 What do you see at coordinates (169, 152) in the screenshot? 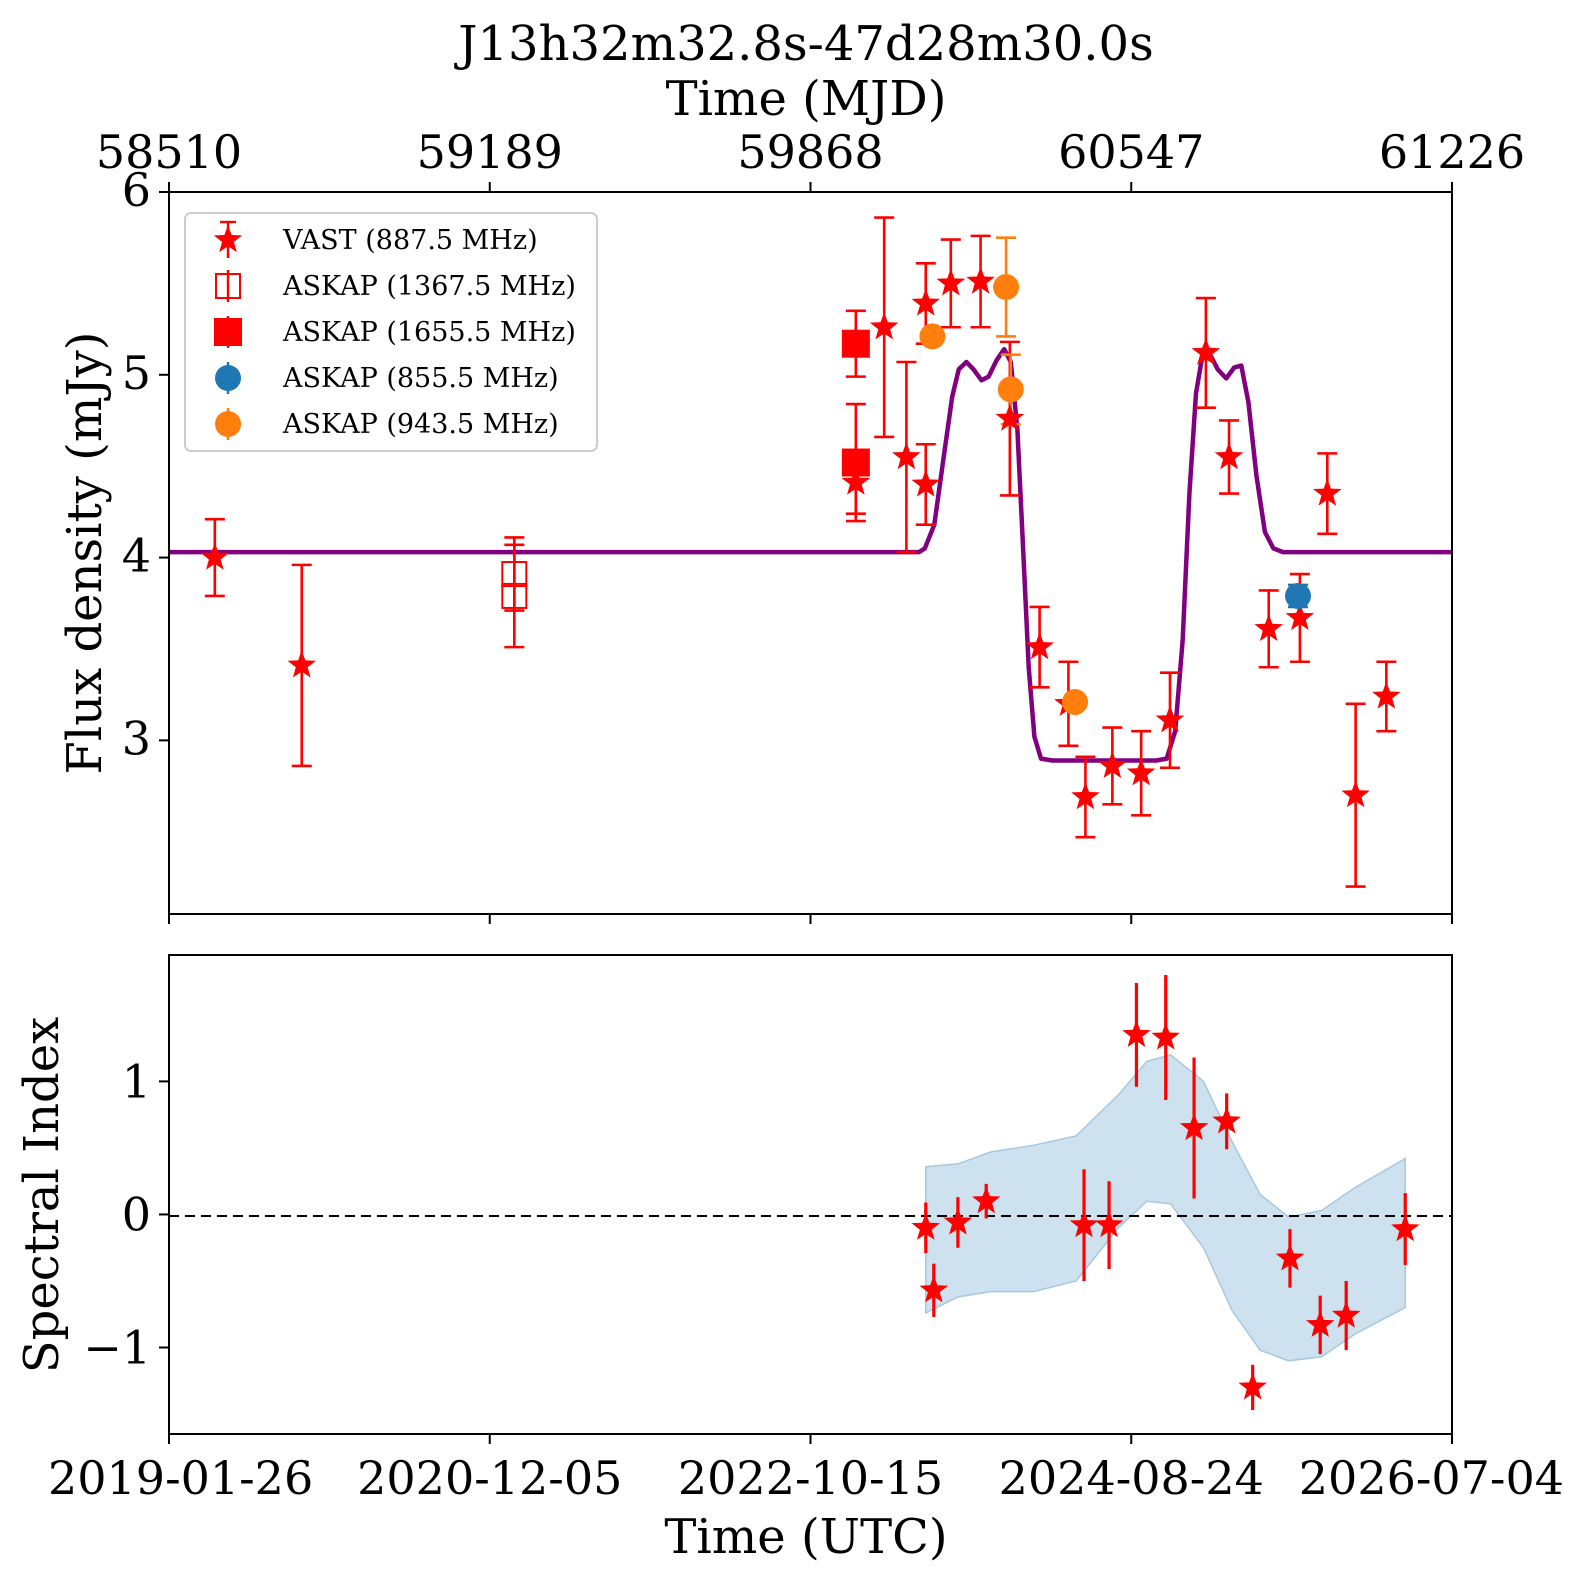
I see `top-x-tick-label: 58510` at bounding box center [169, 152].